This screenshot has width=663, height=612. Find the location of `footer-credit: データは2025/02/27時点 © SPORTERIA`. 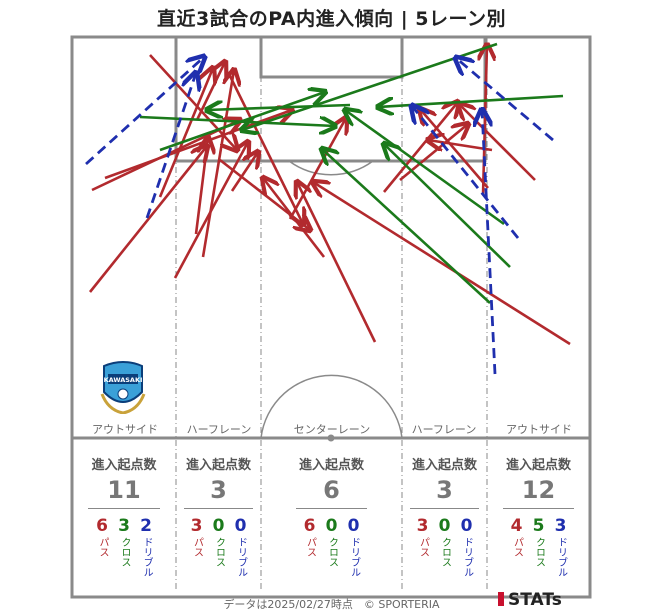

footer-credit: データは2025/02/27時点 © SPORTERIA is located at coordinates (331, 604).